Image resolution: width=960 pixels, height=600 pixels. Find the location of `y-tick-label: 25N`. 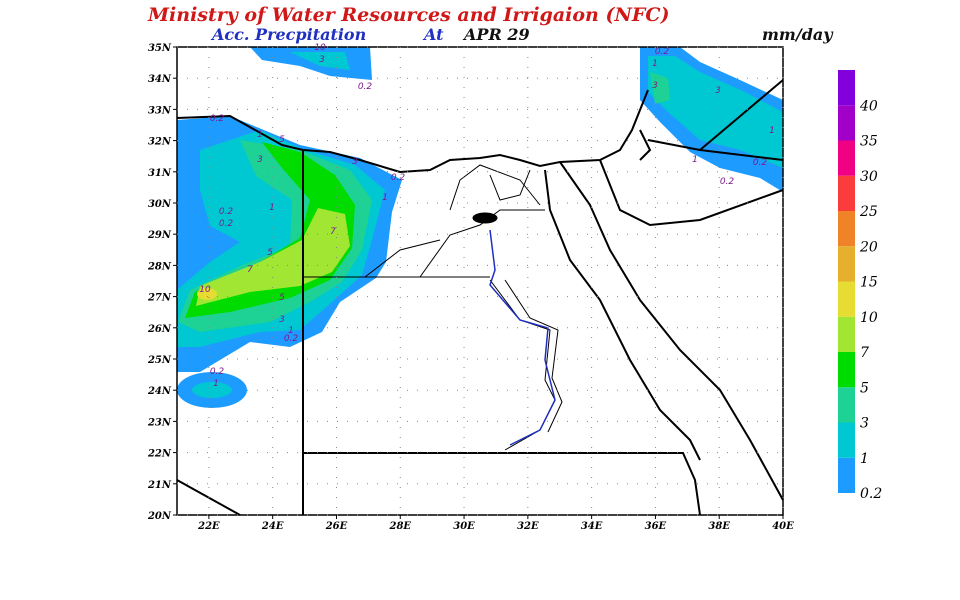

y-tick-label: 25N is located at coordinates (159, 360).